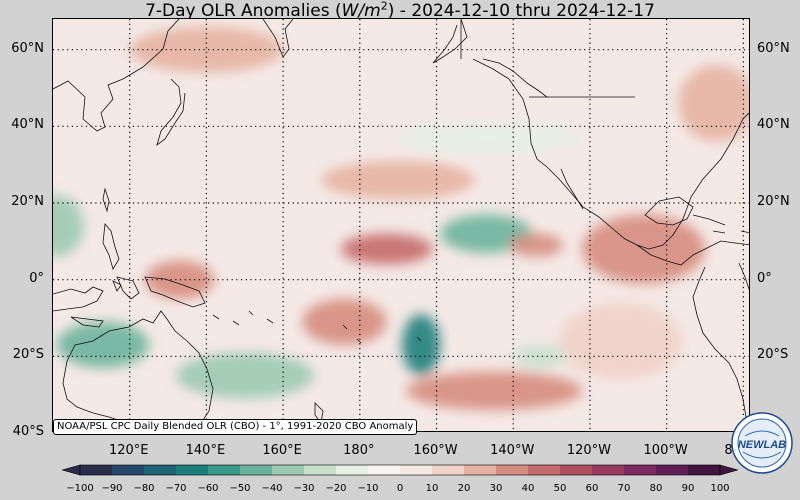  I want to click on longitude-label: 160°W, so click(435, 450).